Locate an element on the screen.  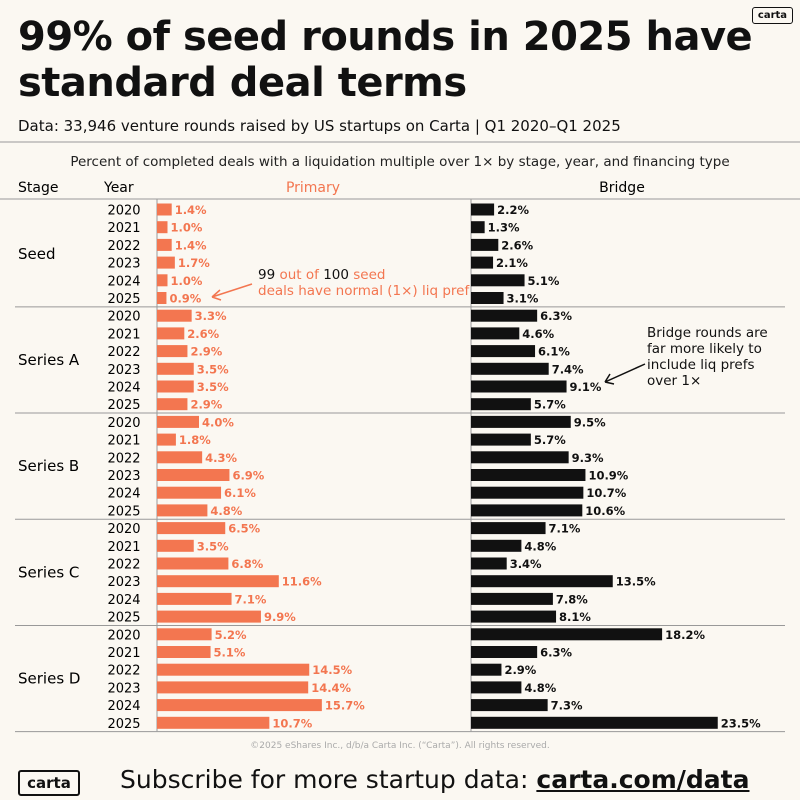
primary-data-label: 11.6% is located at coordinates (302, 582).